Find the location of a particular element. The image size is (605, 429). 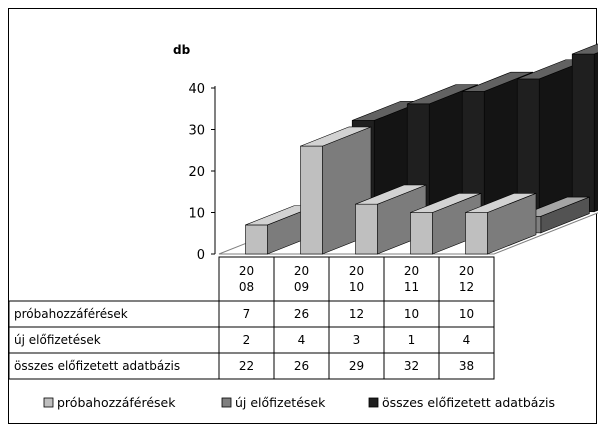

table-row-label: összes előfizetett adatbázis is located at coordinates (97, 366).